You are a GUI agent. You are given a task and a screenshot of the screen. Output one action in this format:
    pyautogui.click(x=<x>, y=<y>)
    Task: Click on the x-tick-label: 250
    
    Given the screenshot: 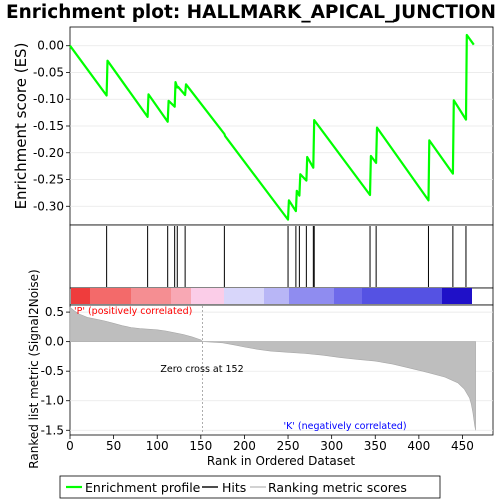 What is the action you would take?
    pyautogui.click(x=288, y=446)
    